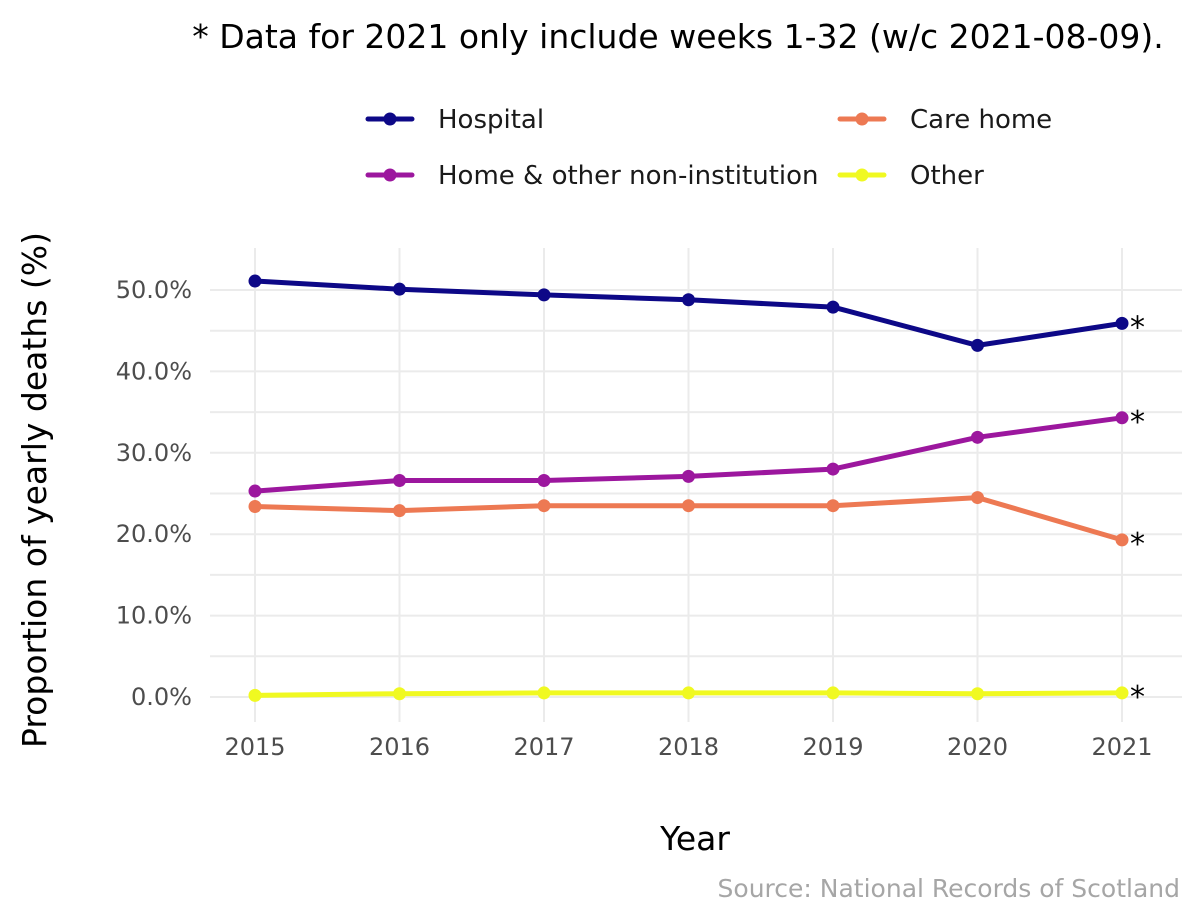  Describe the element at coordinates (628, 176) in the screenshot. I see `legend-label: Home & other non-institution` at that location.